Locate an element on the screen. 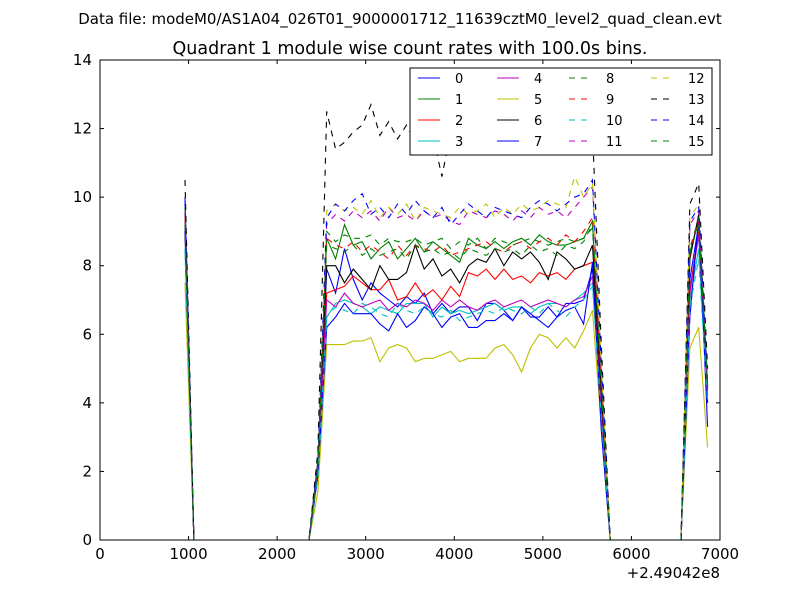 Image resolution: width=800 pixels, height=605 pixels. y-tick-label: 2 is located at coordinates (87, 471).